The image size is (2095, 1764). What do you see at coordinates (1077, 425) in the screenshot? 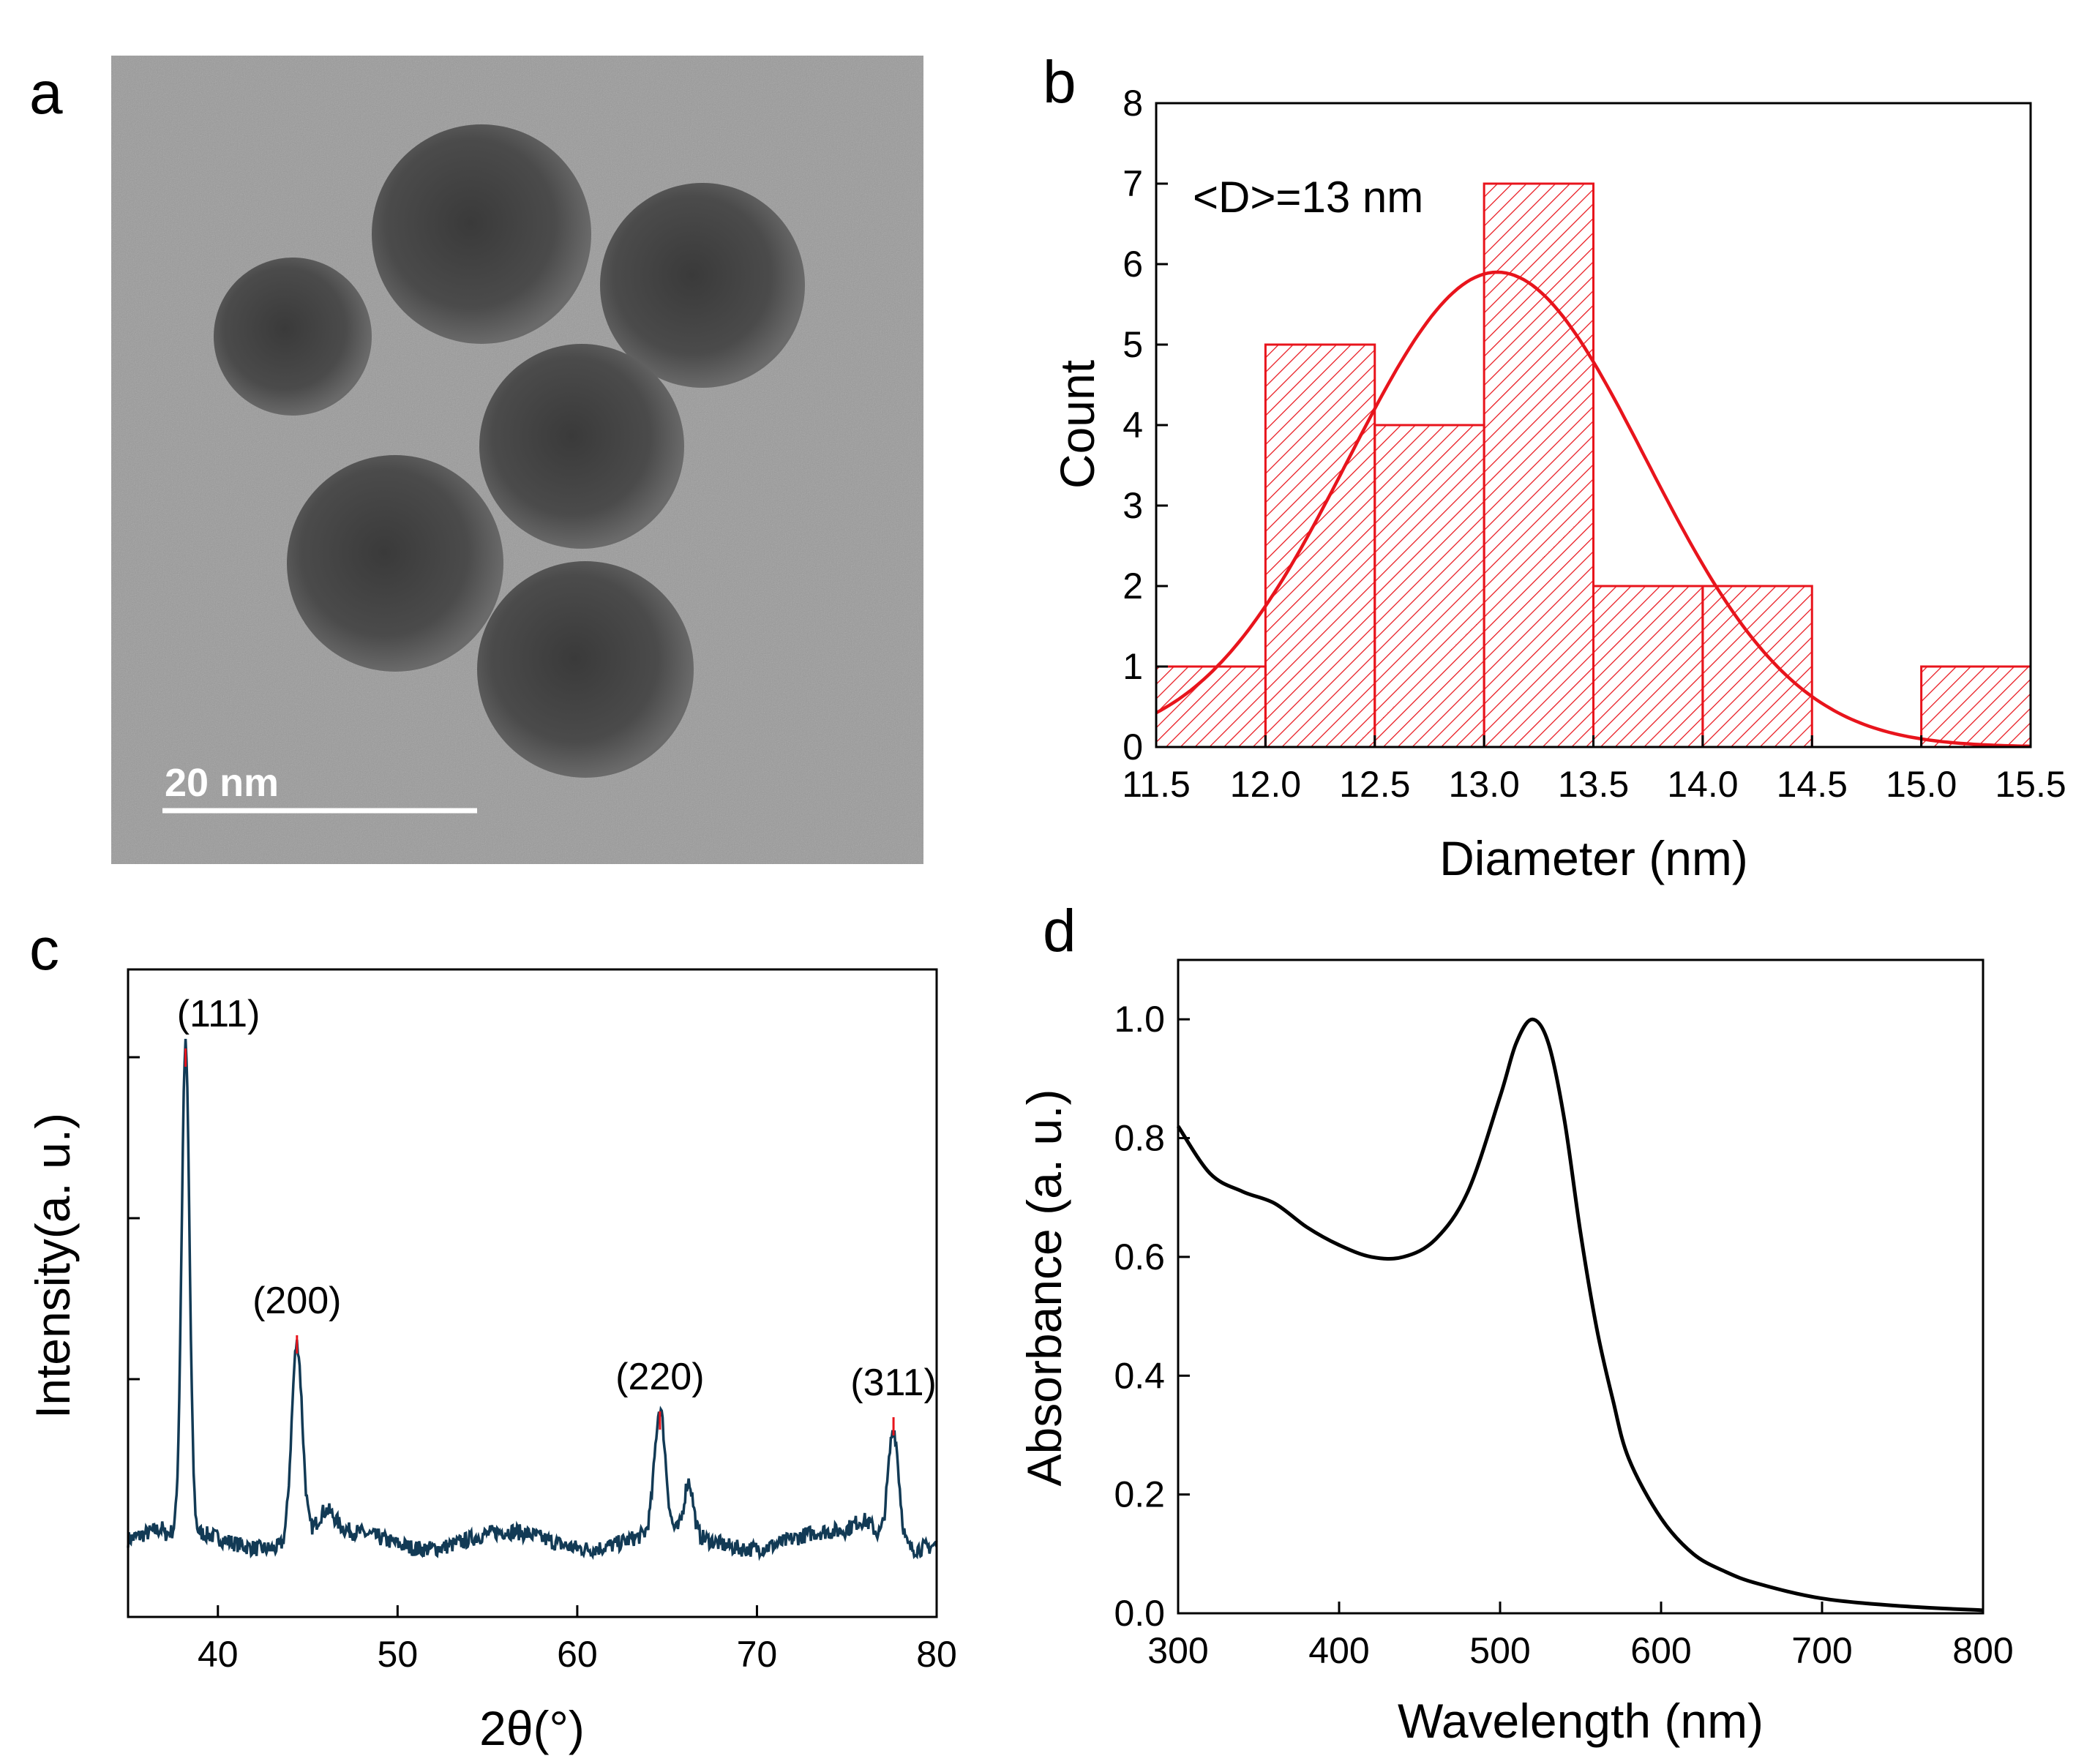
I see `y-axis-title-b: Count` at bounding box center [1077, 425].